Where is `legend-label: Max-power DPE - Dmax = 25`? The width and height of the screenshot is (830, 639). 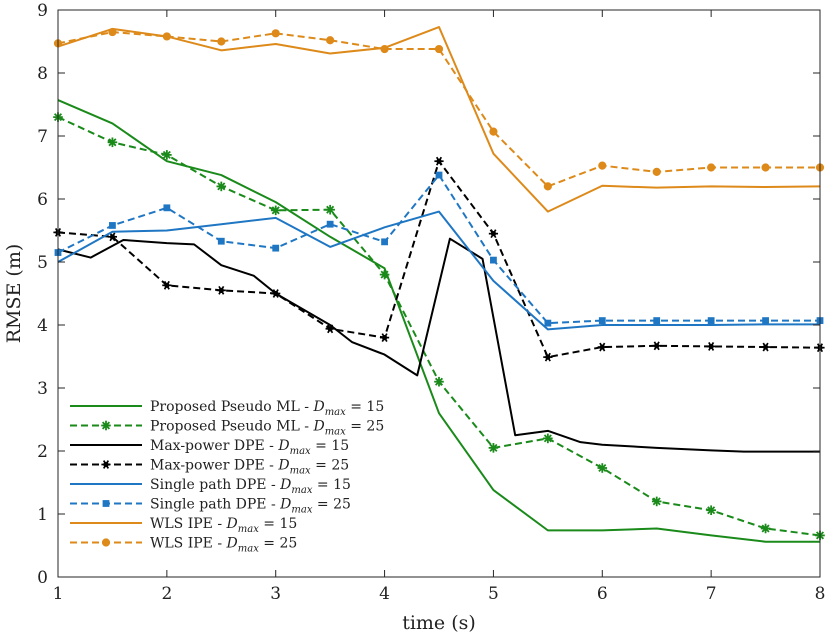 legend-label: Max-power DPE - Dmax = 25 is located at coordinates (249, 467).